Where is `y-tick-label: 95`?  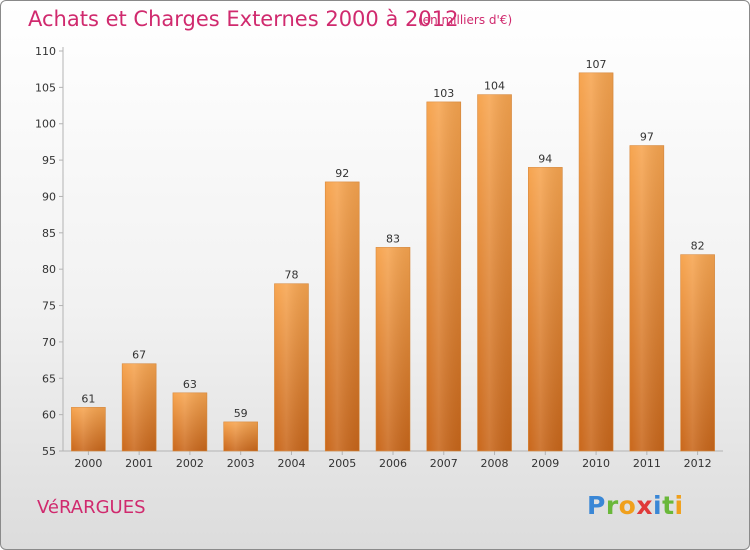
y-tick-label: 95 is located at coordinates (49, 160).